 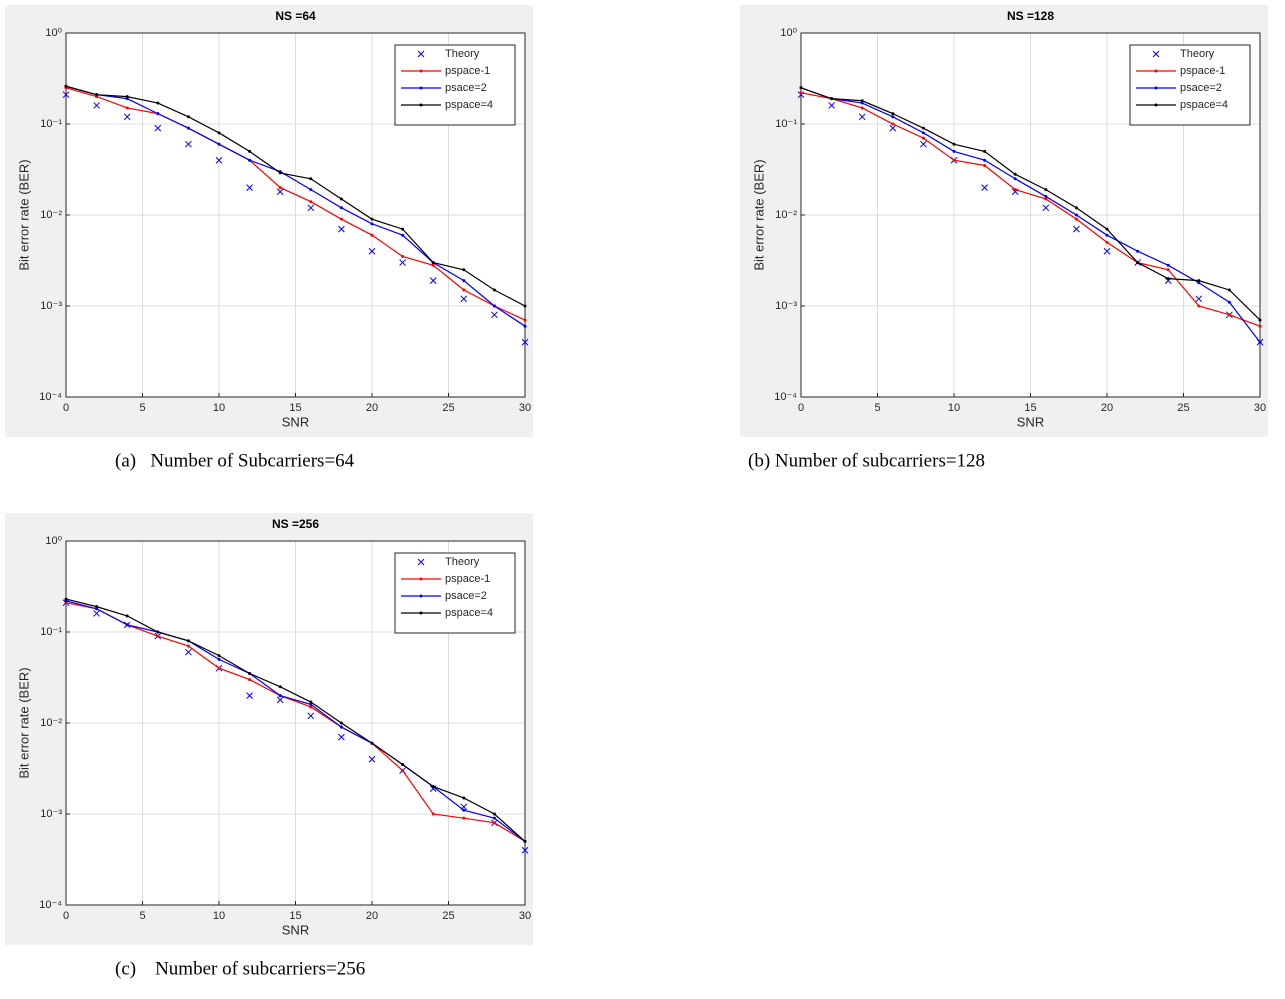 I want to click on x-axis-label: SNR, so click(x=295, y=421).